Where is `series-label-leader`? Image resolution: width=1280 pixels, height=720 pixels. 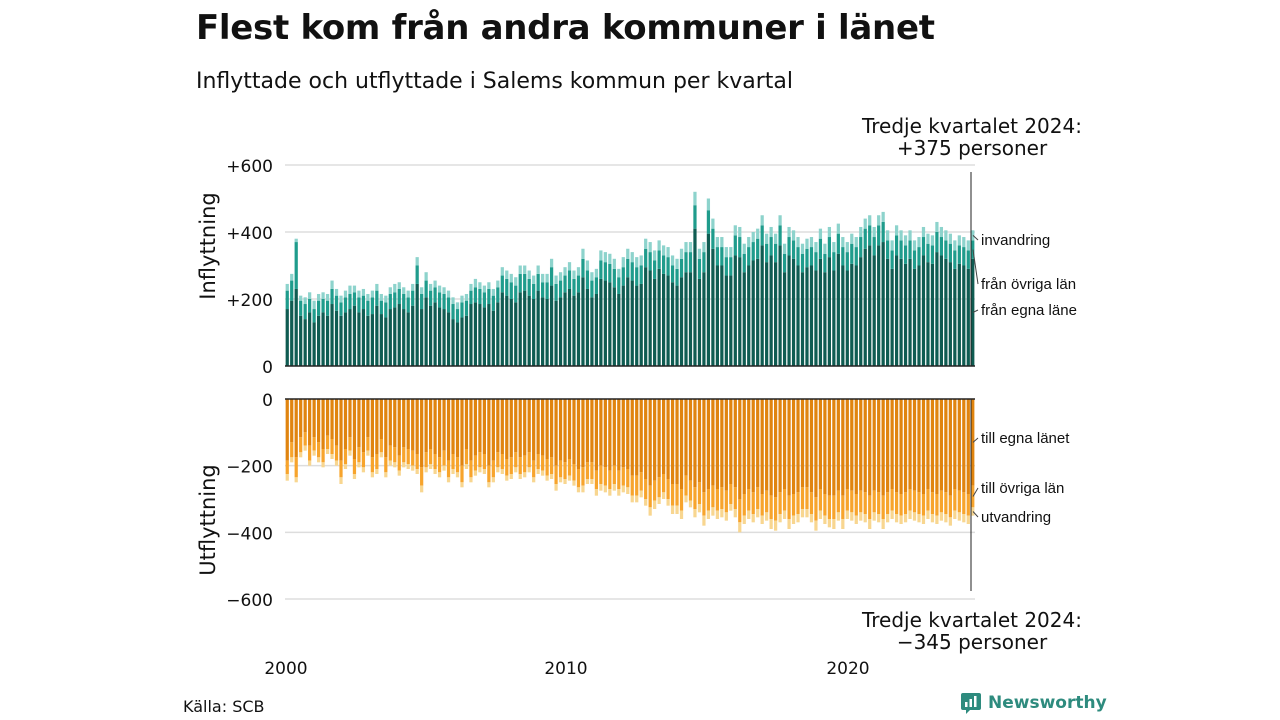 series-label-leader is located at coordinates (975, 311).